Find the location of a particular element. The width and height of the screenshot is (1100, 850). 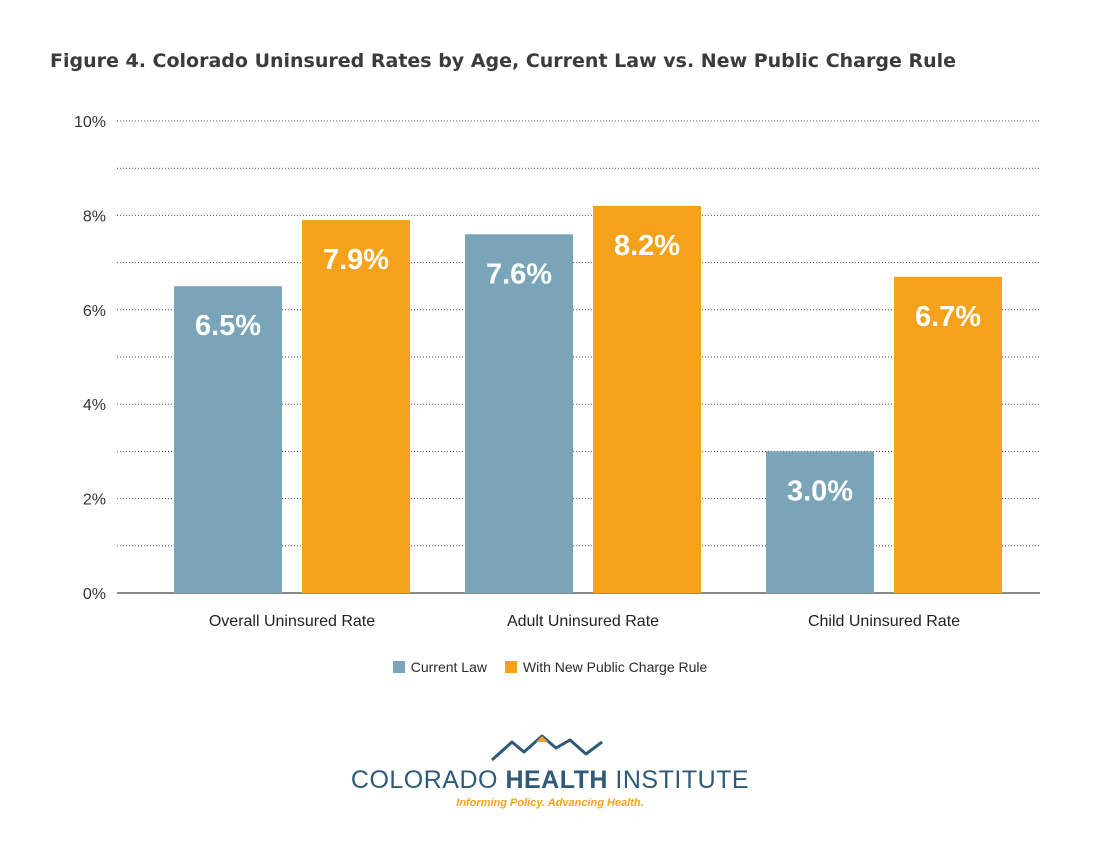

legend-label-public-charge: With New Public Charge Rule is located at coordinates (615, 667).